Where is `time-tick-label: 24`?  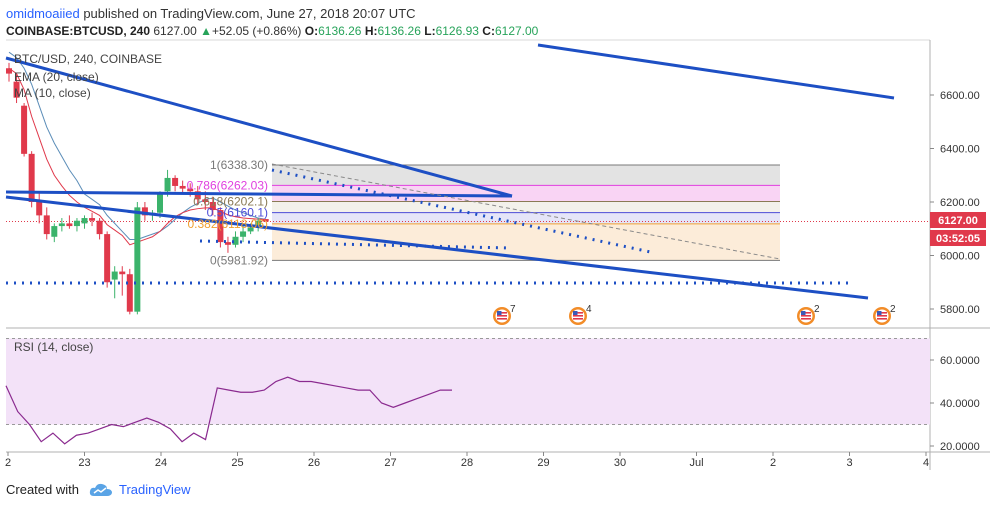
time-tick-label: 24 is located at coordinates (161, 463).